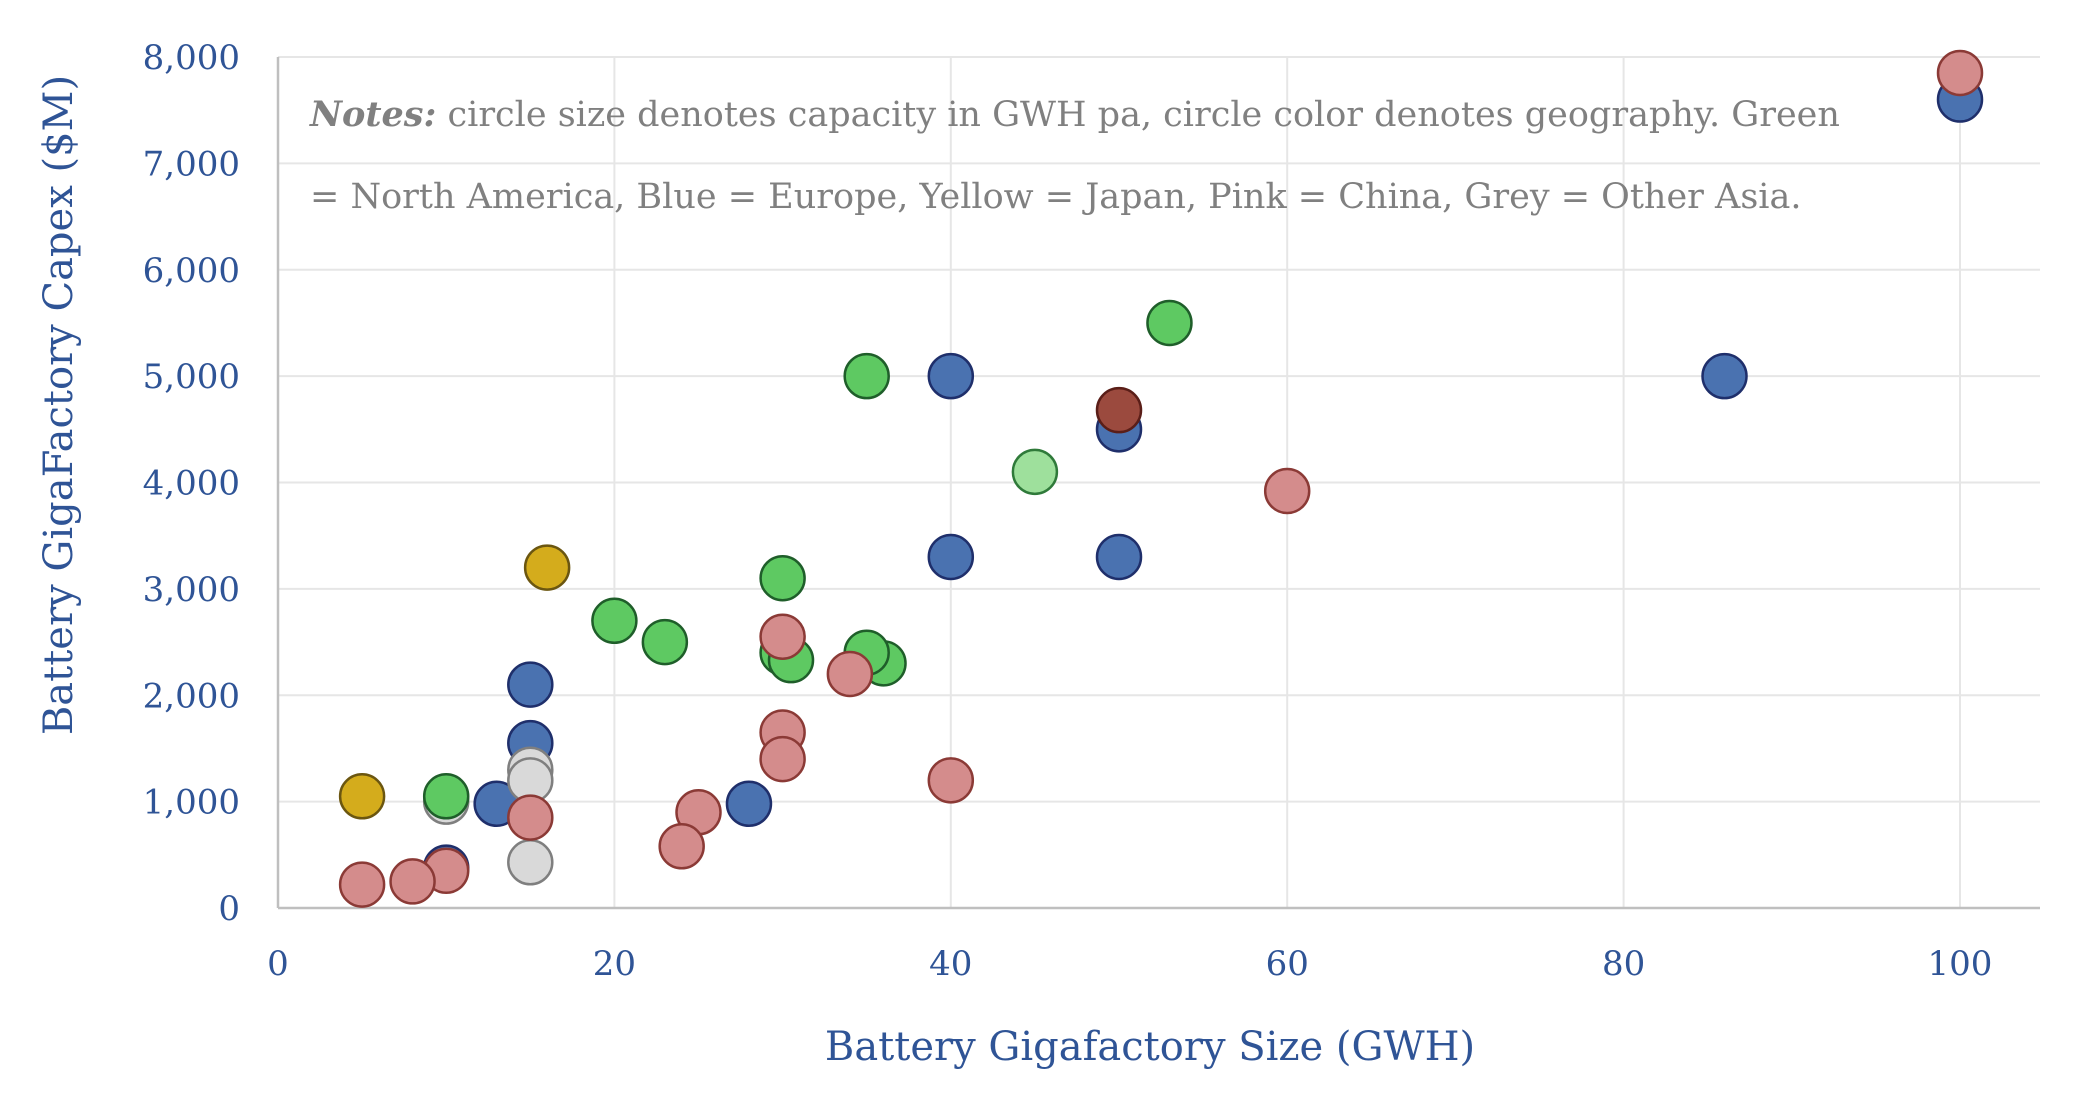 The width and height of the screenshot is (2099, 1104). What do you see at coordinates (1119, 410) in the screenshot?
I see `scatter-point-brown` at bounding box center [1119, 410].